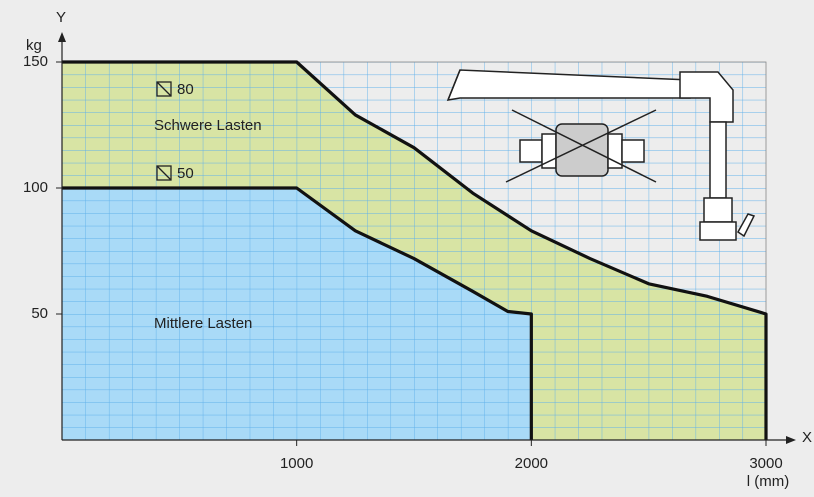 This screenshot has height=497, width=814. Describe the element at coordinates (62, 37) in the screenshot. I see `y-arrow` at that location.